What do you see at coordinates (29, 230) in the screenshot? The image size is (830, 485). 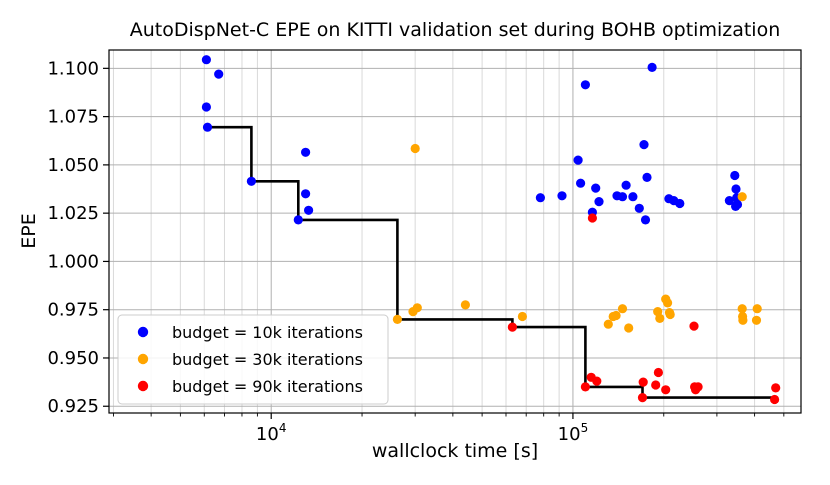 I see `y-axis-label: EPE` at bounding box center [29, 230].